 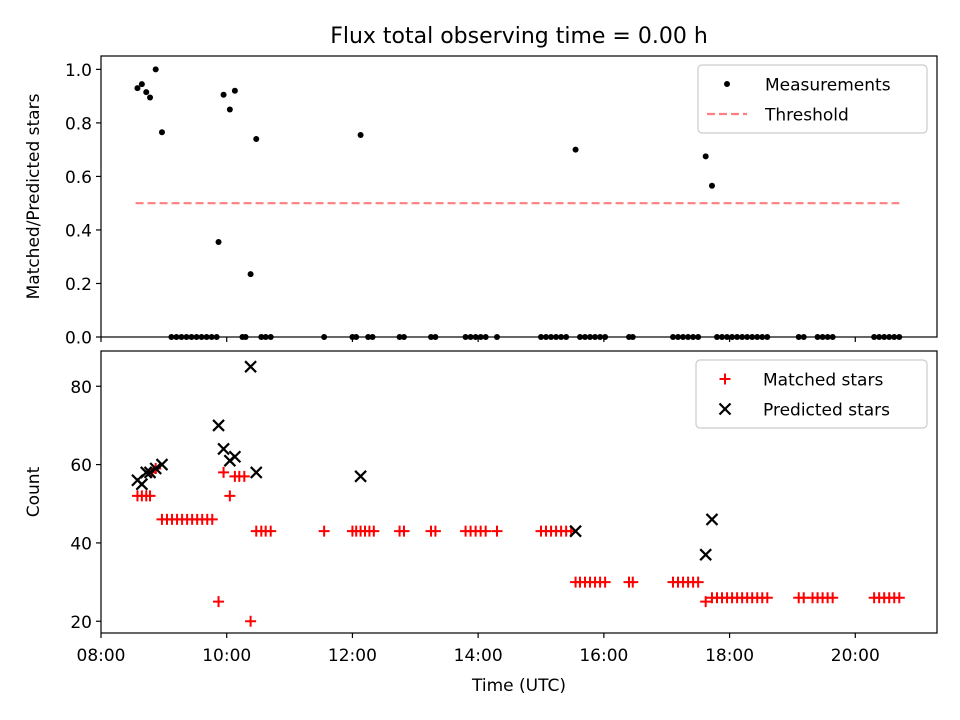 I want to click on legend-label: Predicted stars, so click(x=826, y=411).